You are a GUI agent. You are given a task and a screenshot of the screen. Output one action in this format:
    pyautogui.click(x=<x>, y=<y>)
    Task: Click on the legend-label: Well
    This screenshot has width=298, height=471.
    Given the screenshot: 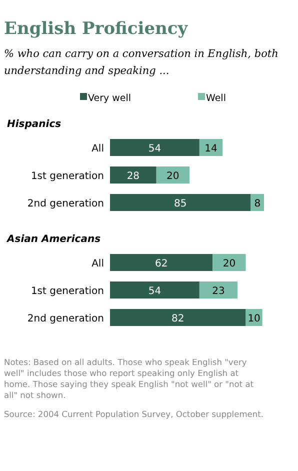 What is the action you would take?
    pyautogui.click(x=216, y=98)
    